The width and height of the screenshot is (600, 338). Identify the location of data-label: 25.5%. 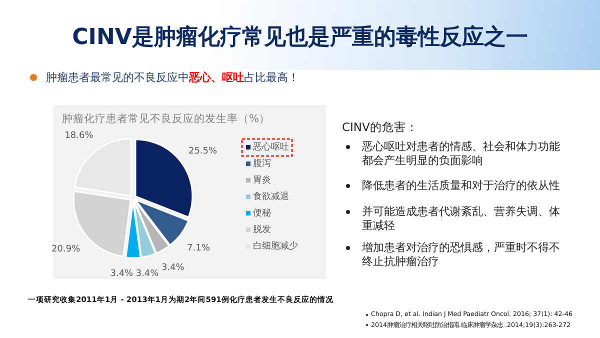
(203, 151).